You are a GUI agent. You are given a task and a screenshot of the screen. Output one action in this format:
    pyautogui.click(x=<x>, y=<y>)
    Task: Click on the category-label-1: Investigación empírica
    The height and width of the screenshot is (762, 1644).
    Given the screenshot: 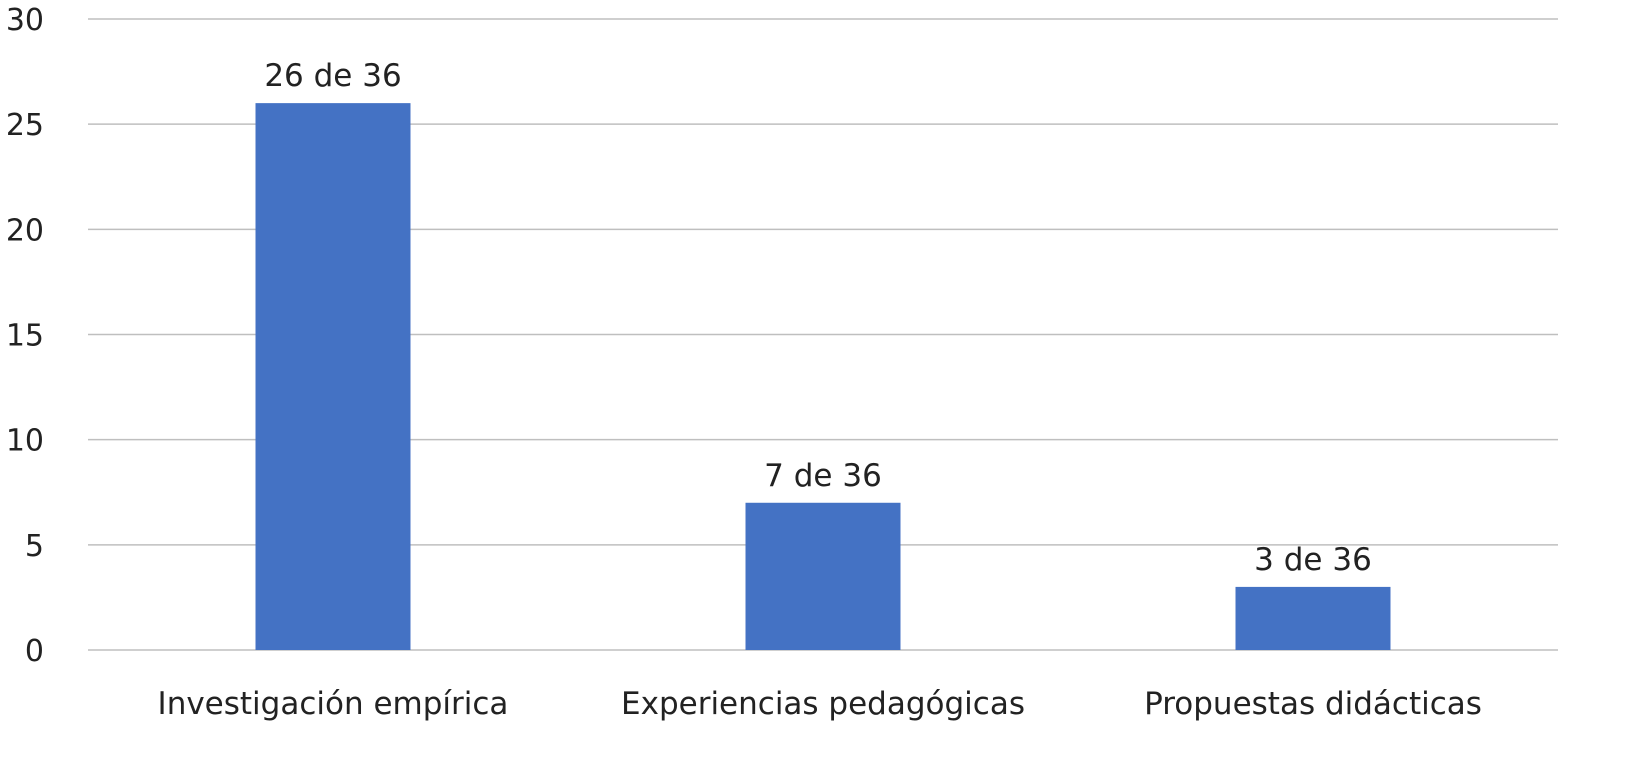 What is the action you would take?
    pyautogui.click(x=333, y=704)
    